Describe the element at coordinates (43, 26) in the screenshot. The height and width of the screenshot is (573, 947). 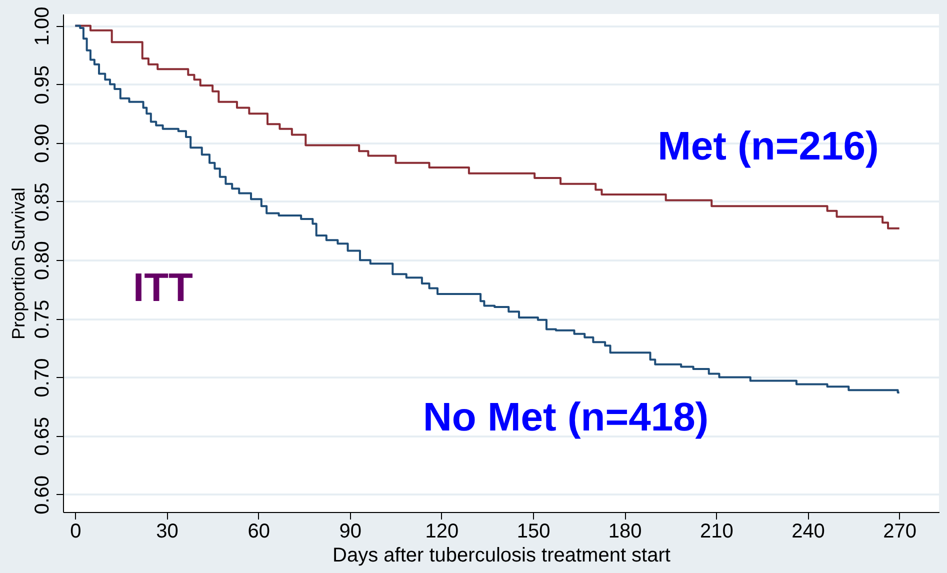
I see `y-tick-label: 1.00` at that location.